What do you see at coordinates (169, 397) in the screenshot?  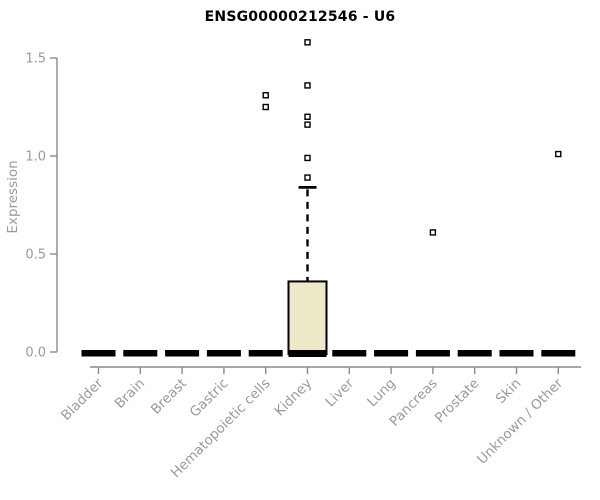 I see `x-tick-label: Breast` at bounding box center [169, 397].